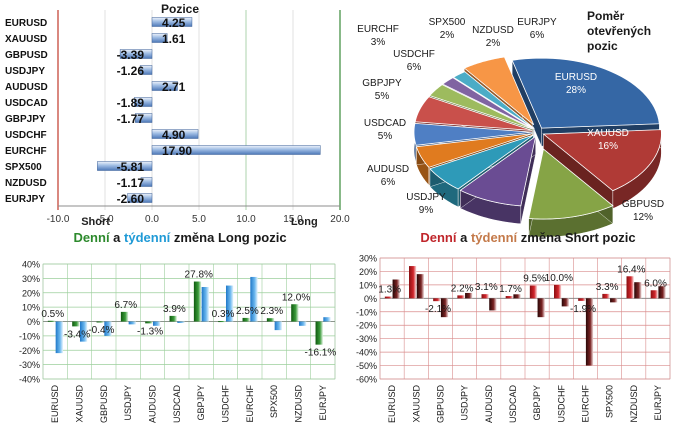 The image size is (680, 426). I want to click on ratio-pie-slice-value: 6%, so click(388, 182).